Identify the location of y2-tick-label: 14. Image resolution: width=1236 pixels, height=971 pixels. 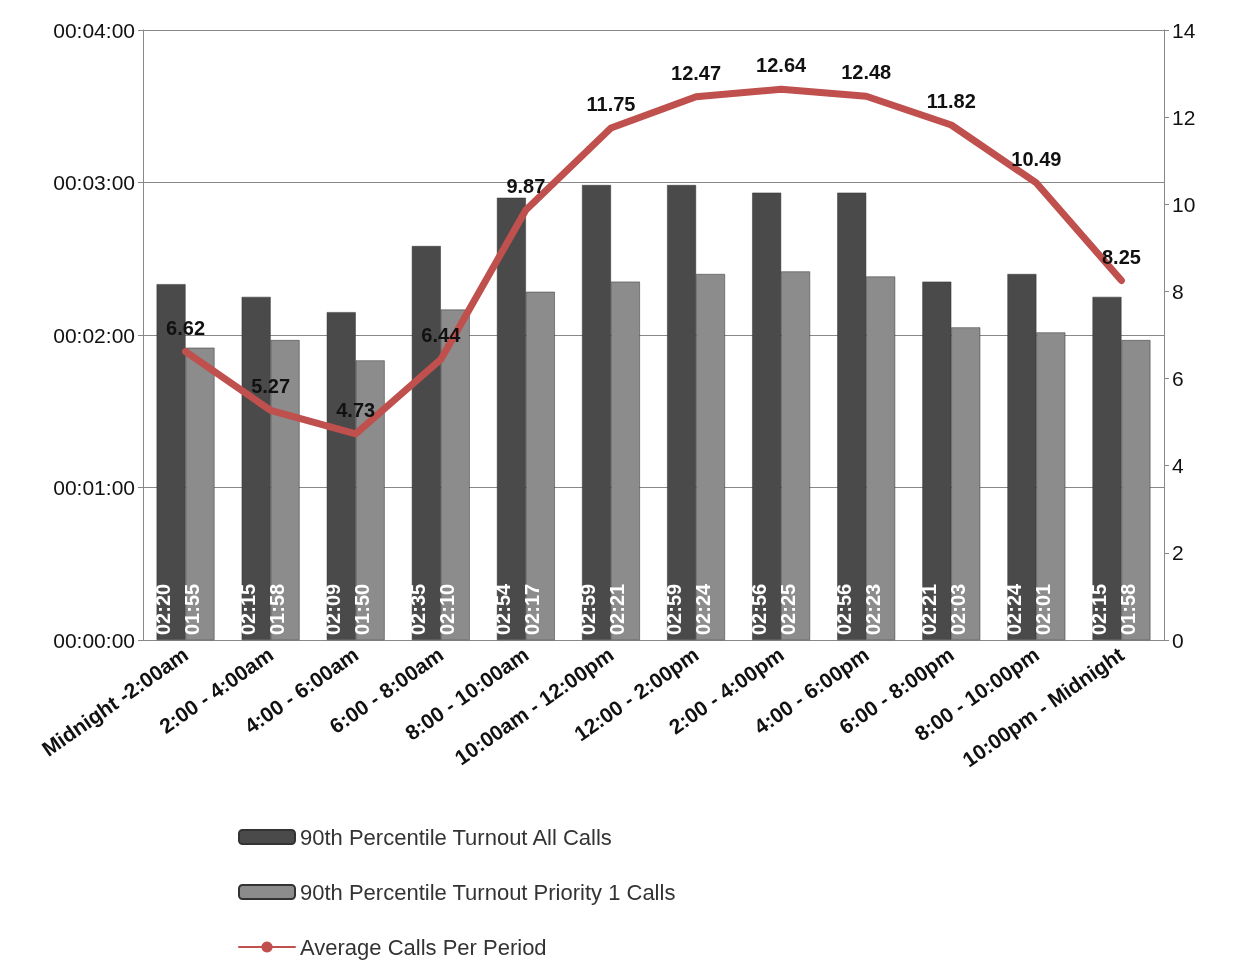
(1184, 30).